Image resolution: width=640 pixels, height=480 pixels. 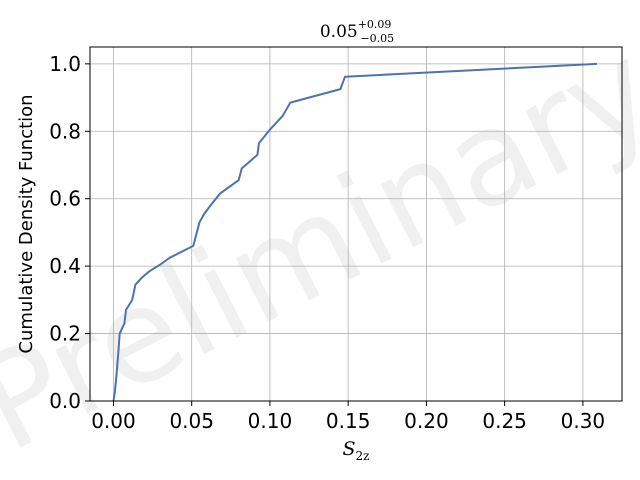 I want to click on x-tick-label: 0.05, so click(x=191, y=421).